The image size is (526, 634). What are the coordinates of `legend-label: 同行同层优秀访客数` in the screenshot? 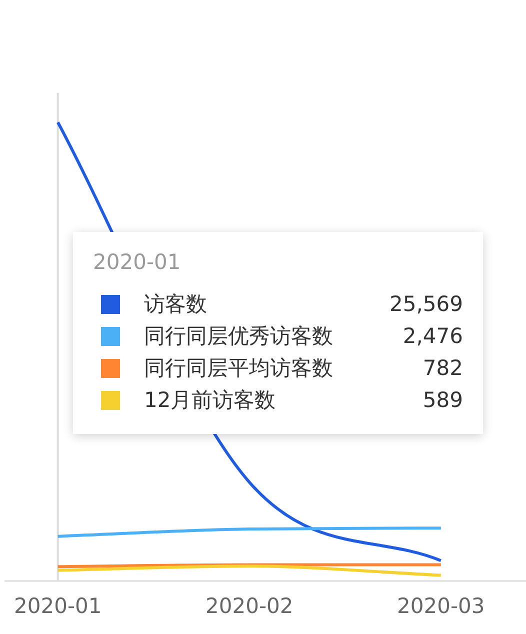 It's located at (239, 336).